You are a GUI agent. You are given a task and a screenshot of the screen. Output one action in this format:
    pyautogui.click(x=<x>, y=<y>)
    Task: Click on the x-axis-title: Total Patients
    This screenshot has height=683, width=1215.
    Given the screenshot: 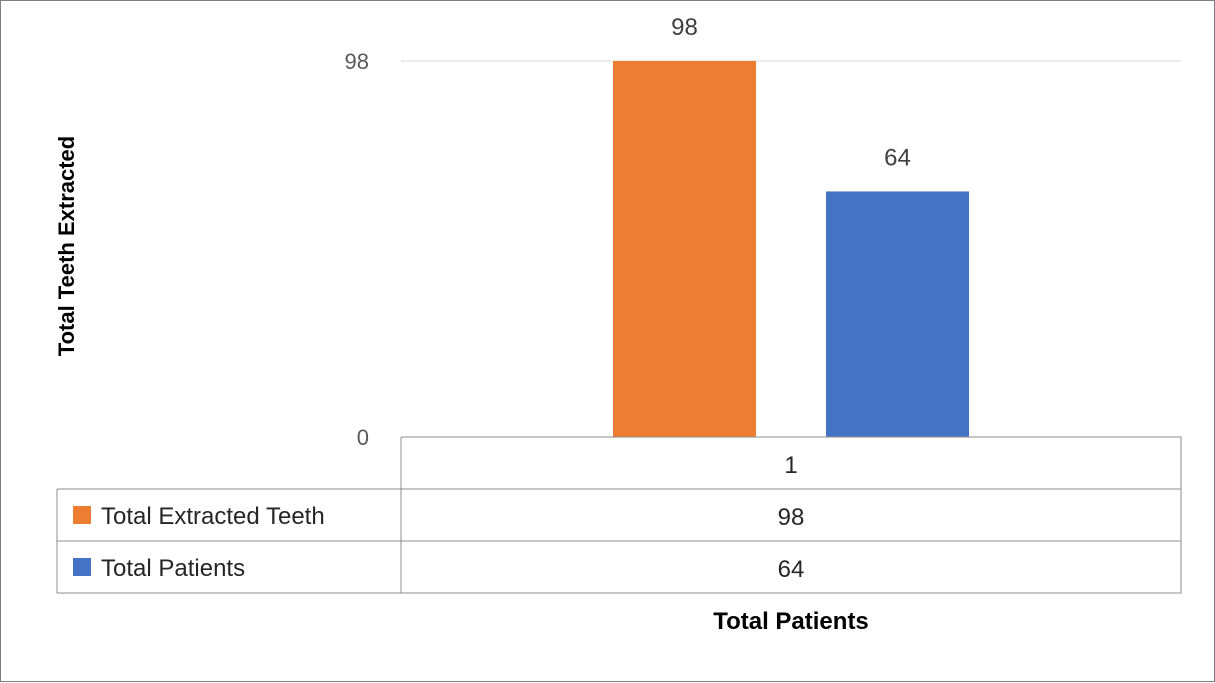 What is the action you would take?
    pyautogui.click(x=791, y=621)
    